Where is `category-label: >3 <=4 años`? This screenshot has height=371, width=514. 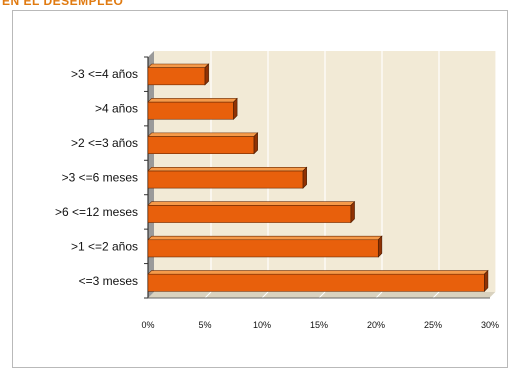
category-label: >3 <=4 años is located at coordinates (104, 74).